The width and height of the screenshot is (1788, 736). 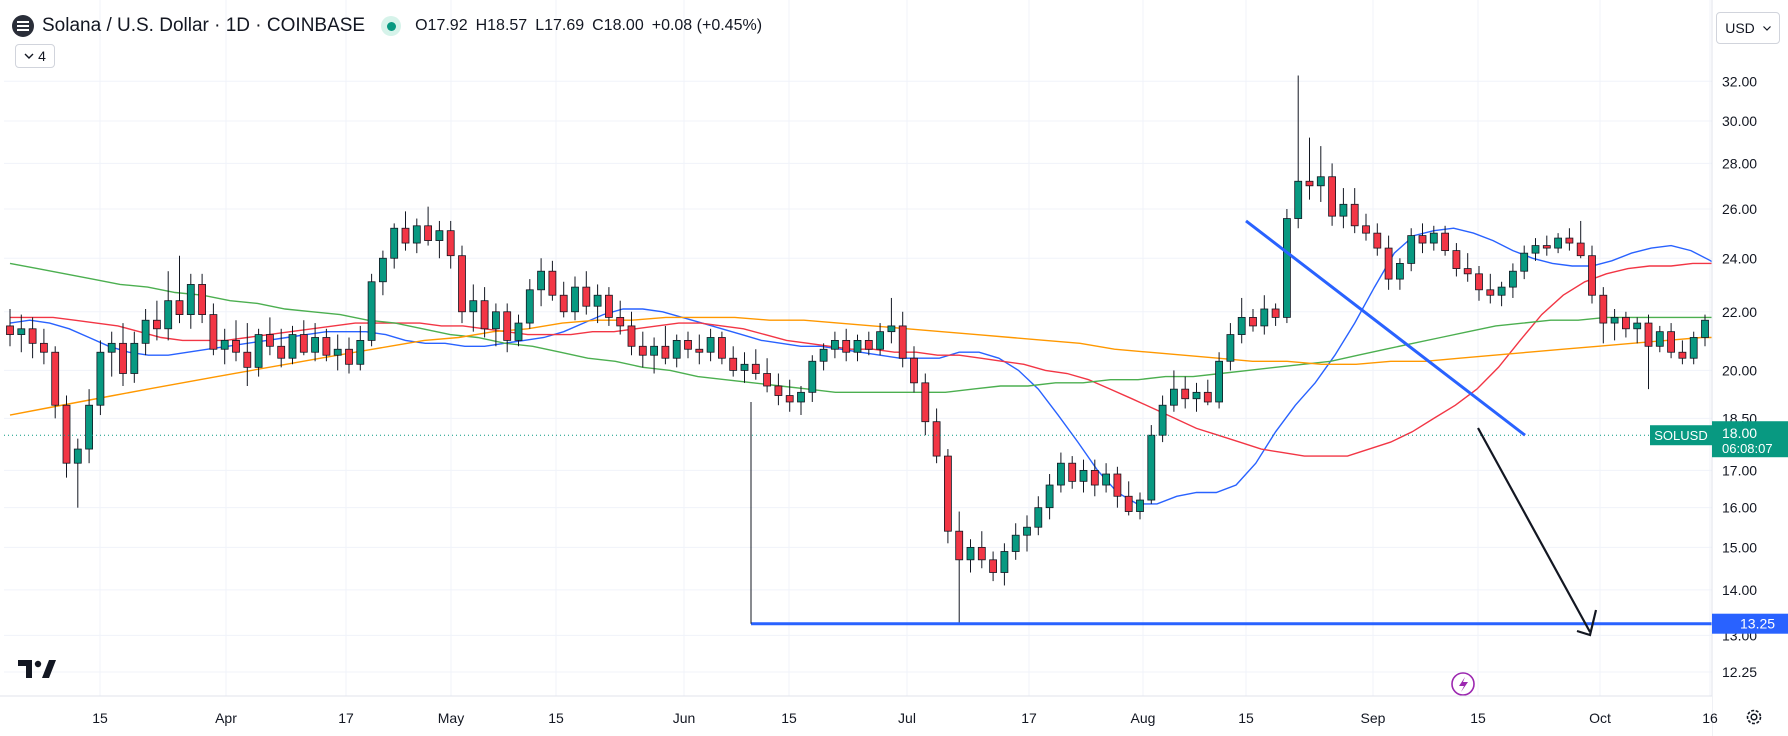 What do you see at coordinates (1739, 209) in the screenshot?
I see `price-tick-label: 26.00` at bounding box center [1739, 209].